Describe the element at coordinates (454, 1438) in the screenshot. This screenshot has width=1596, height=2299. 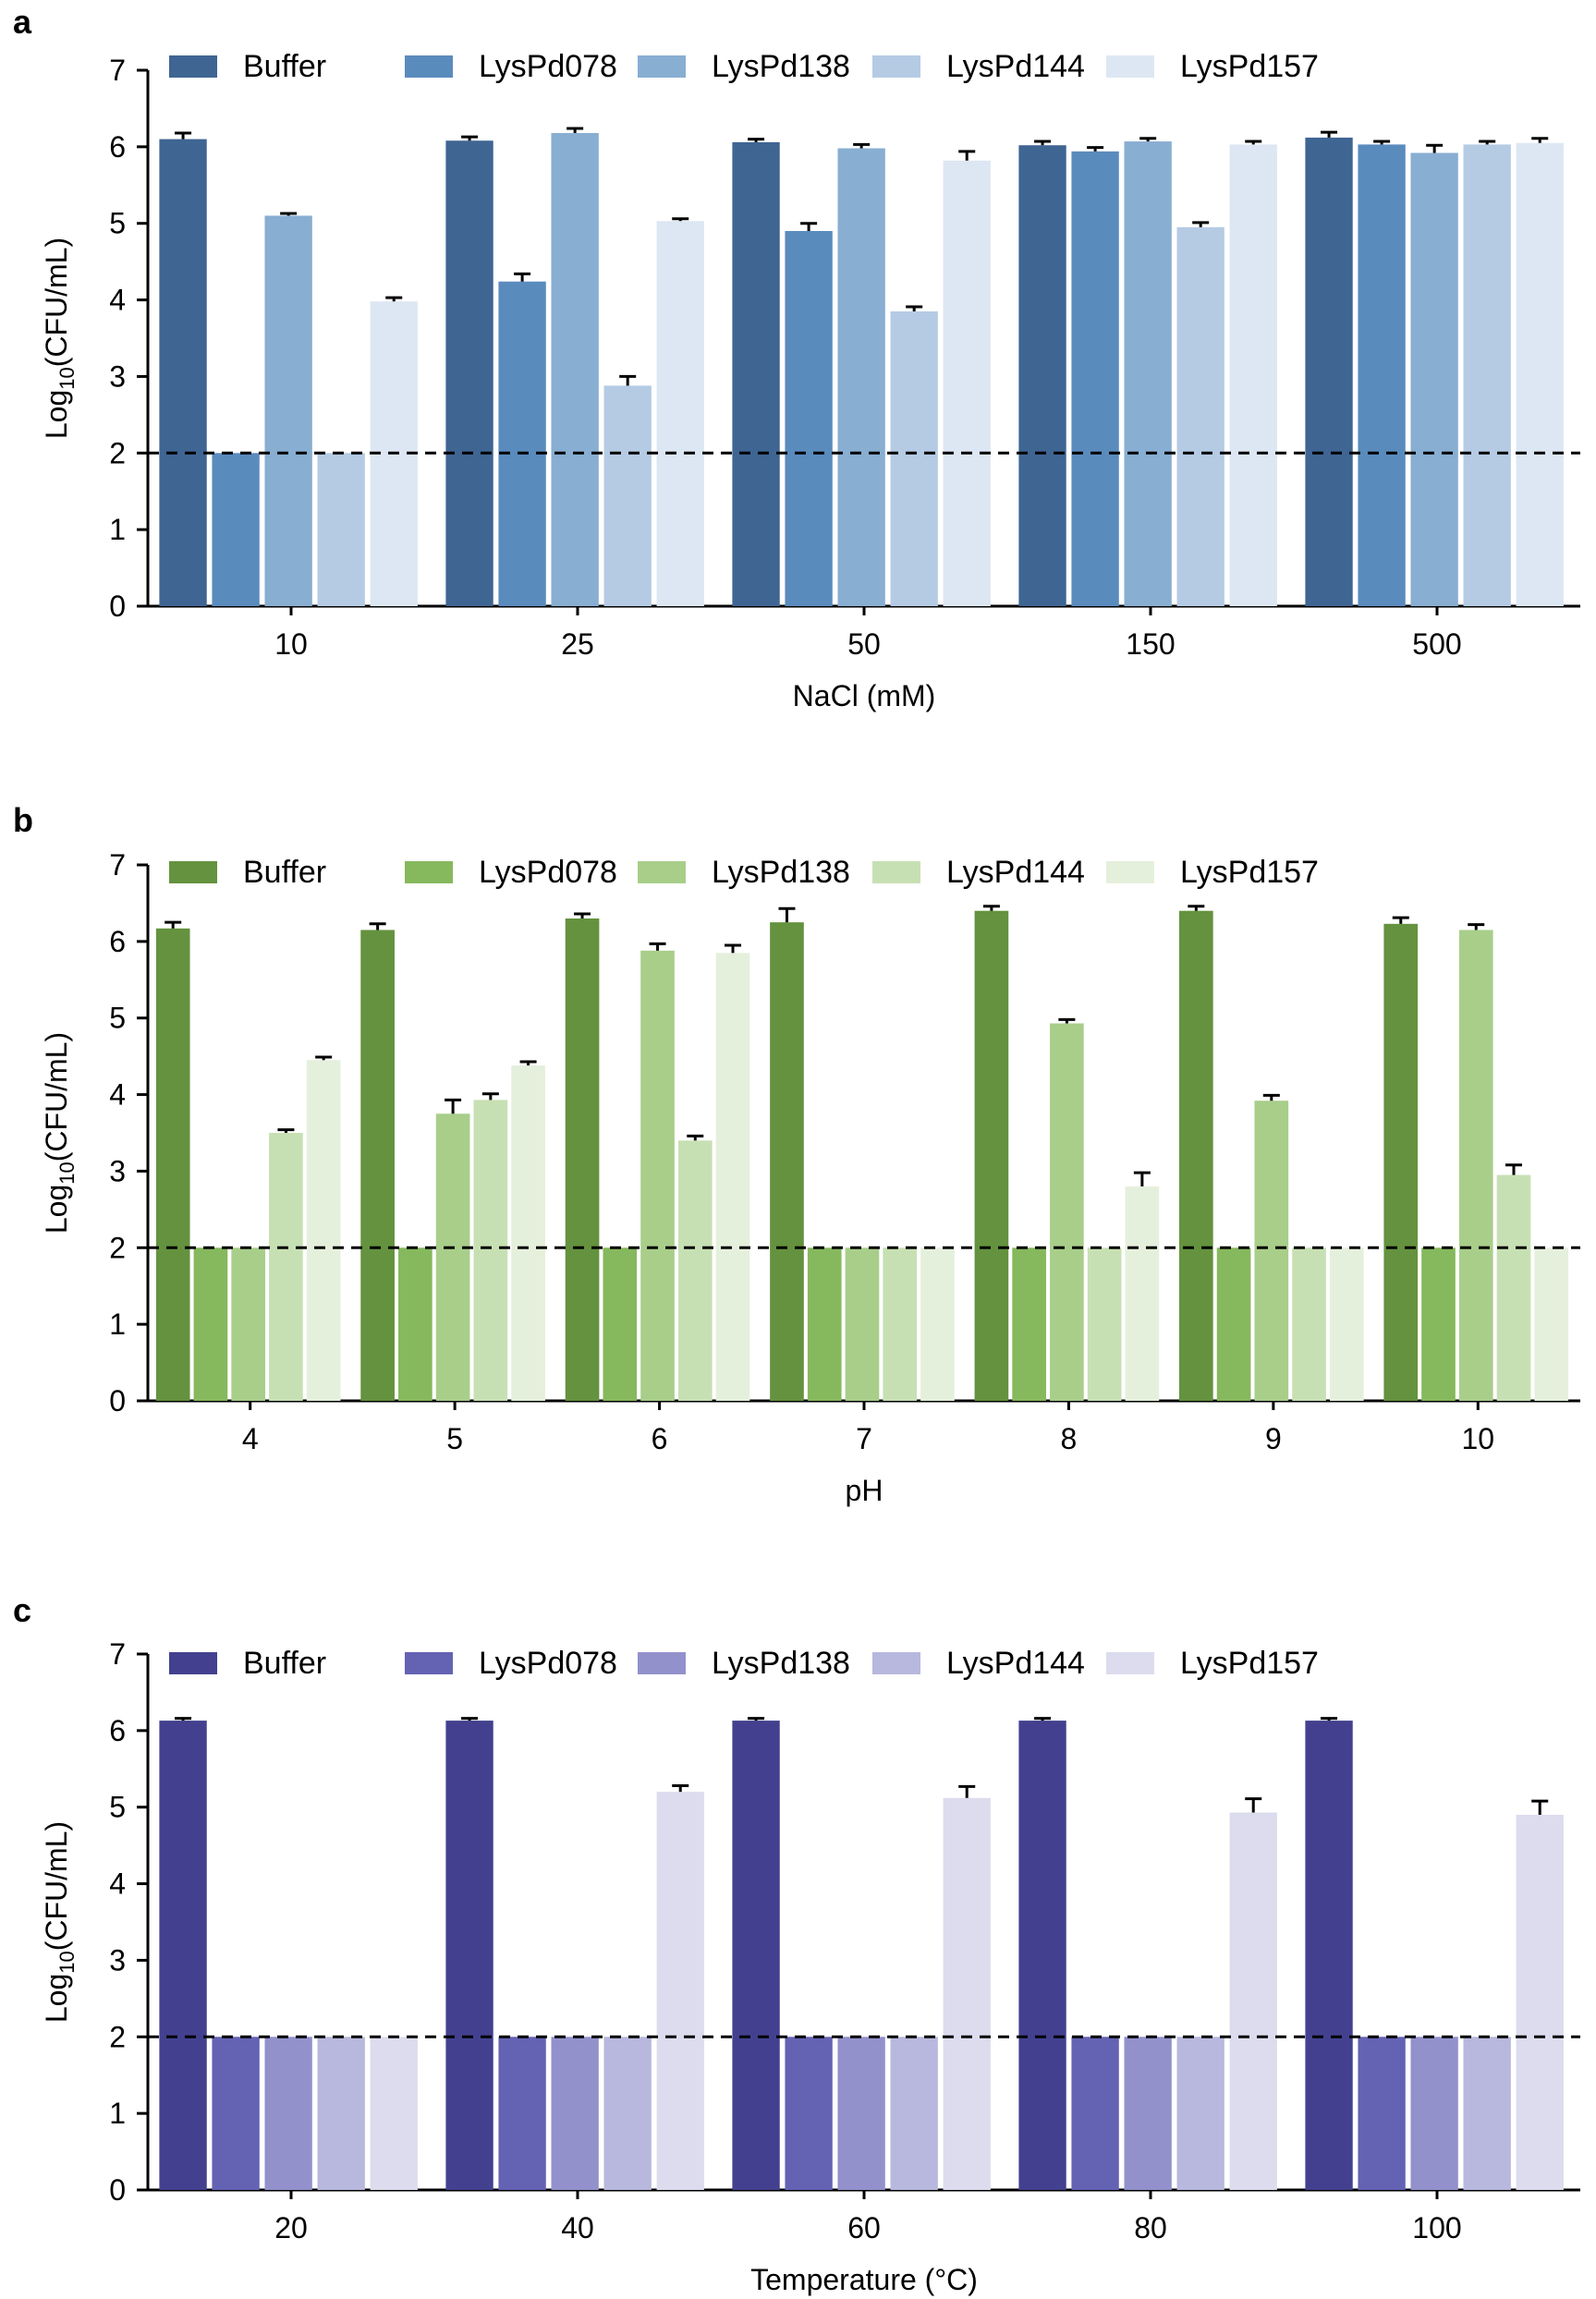
I see `x-tick-label: 5` at that location.